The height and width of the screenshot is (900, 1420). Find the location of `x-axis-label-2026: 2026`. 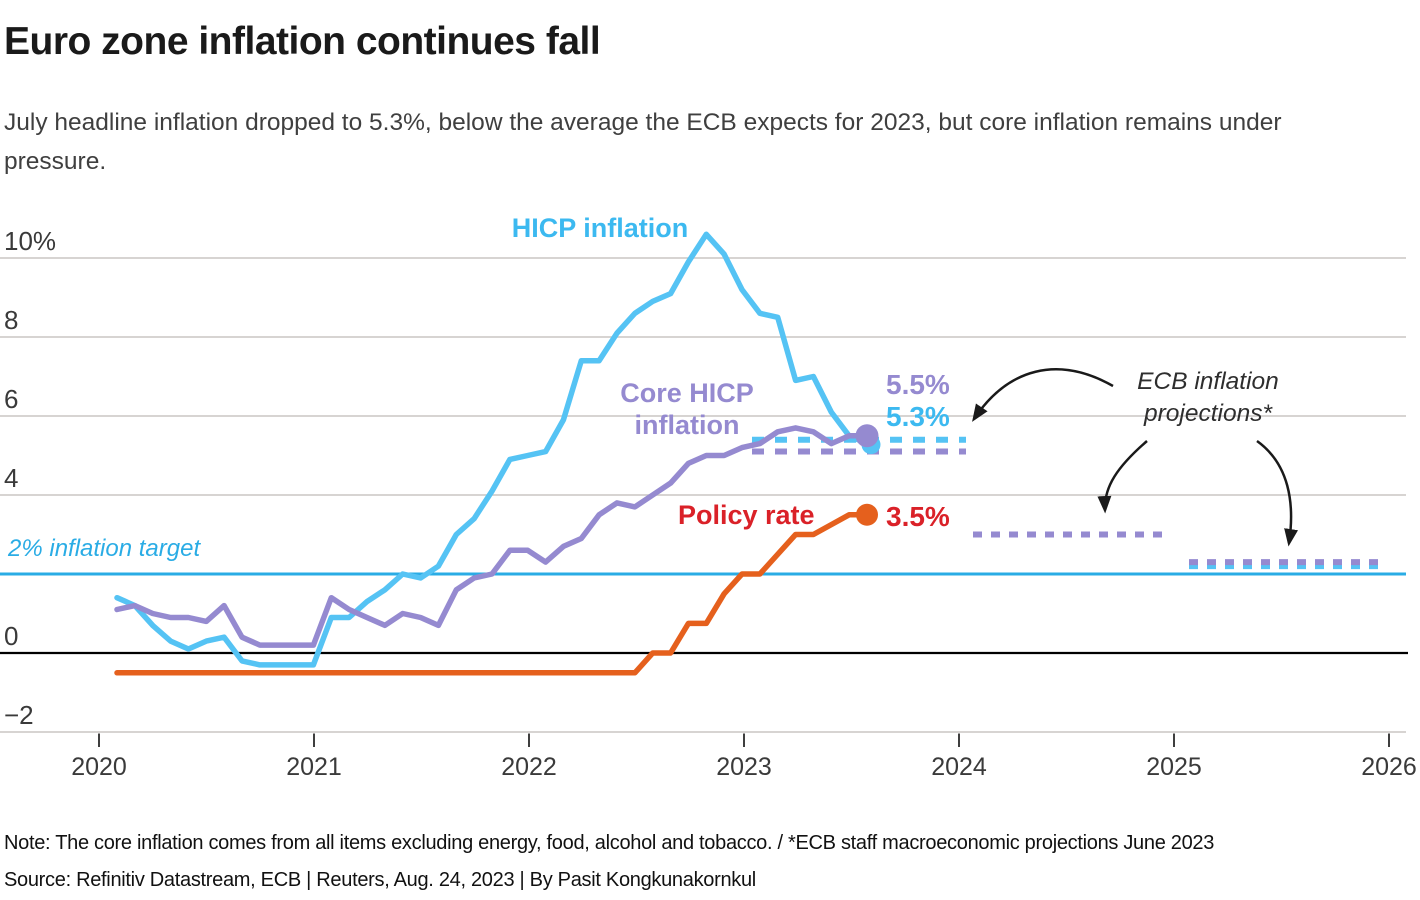

x-axis-label-2026: 2026 is located at coordinates (1389, 767).